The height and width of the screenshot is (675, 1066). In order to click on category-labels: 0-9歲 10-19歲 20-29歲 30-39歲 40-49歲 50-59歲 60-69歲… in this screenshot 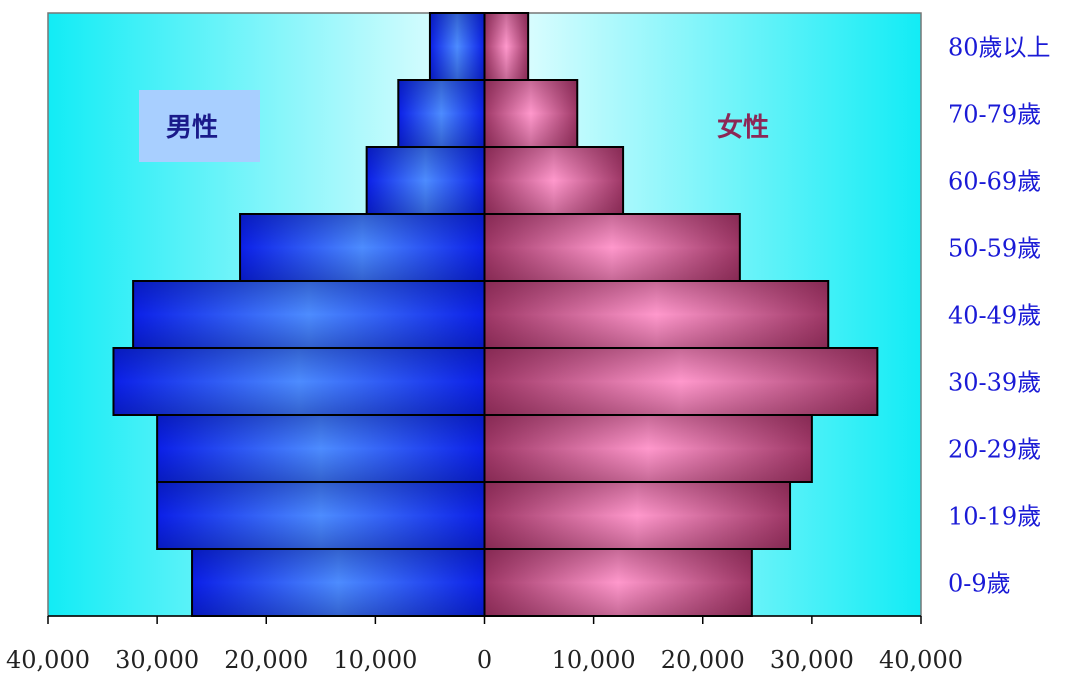, I will do `click(999, 316)`.